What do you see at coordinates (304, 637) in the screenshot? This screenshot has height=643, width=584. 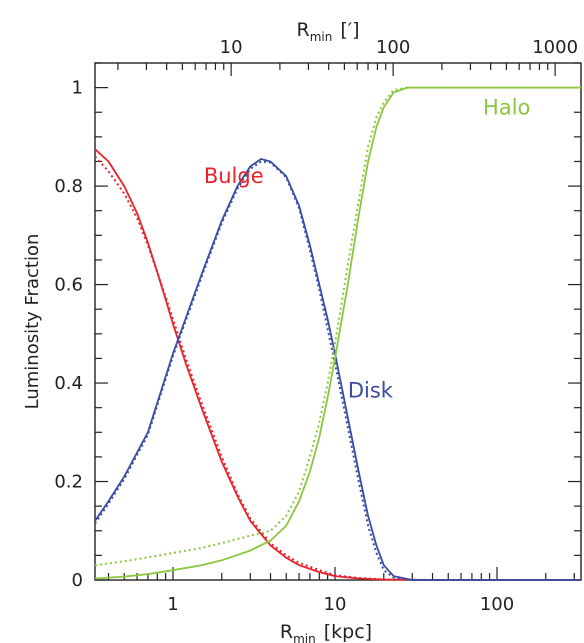 I see `x-axis-label-sub: min` at bounding box center [304, 637].